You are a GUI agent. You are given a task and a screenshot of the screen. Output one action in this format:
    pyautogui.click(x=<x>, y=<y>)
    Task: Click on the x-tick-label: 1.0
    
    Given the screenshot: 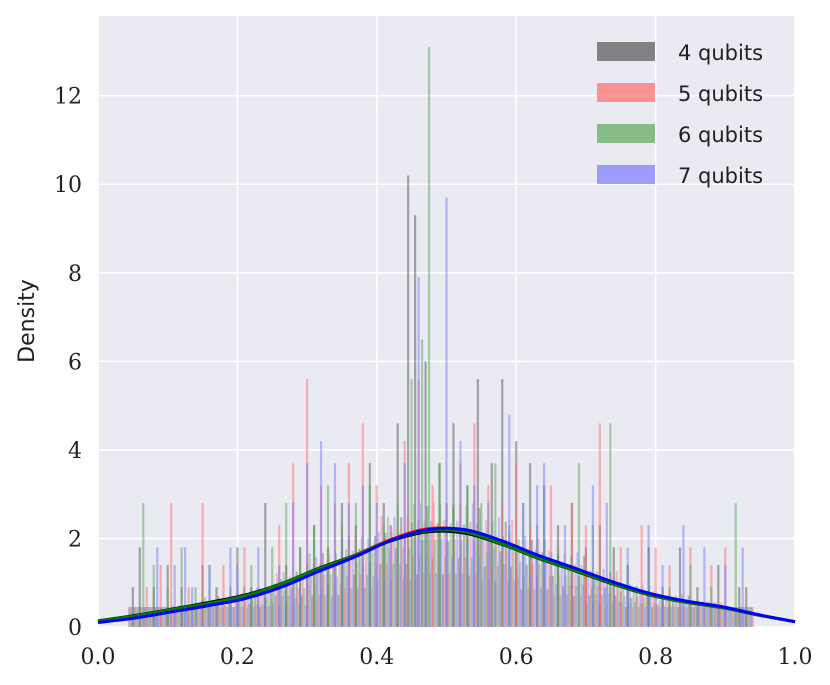 What is the action you would take?
    pyautogui.click(x=795, y=657)
    